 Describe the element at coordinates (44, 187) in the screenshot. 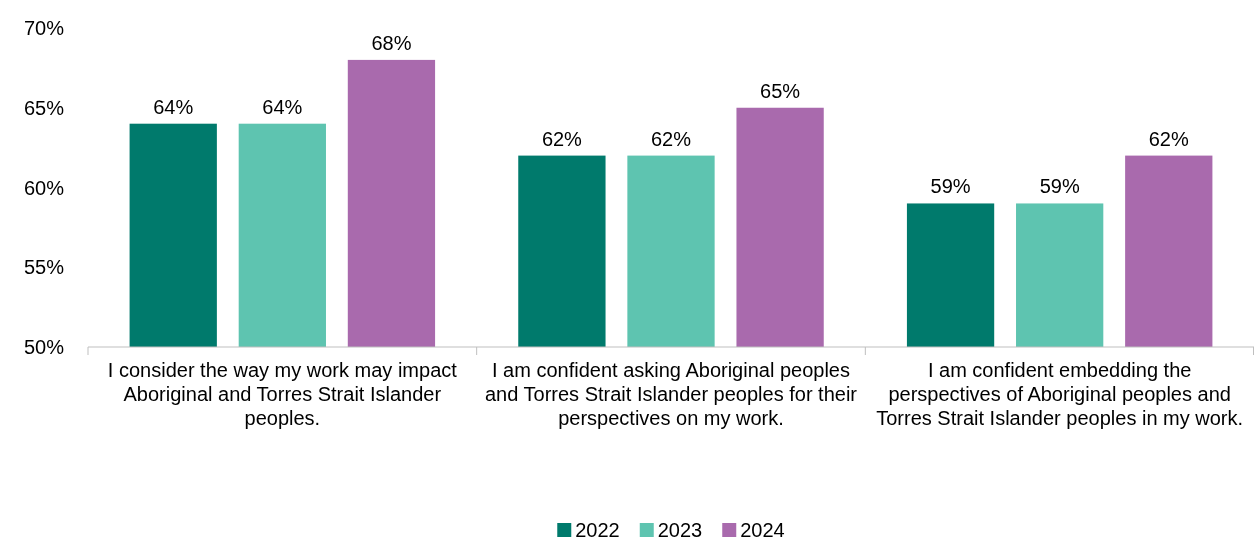

I see `y-tick-label: 60%` at that location.